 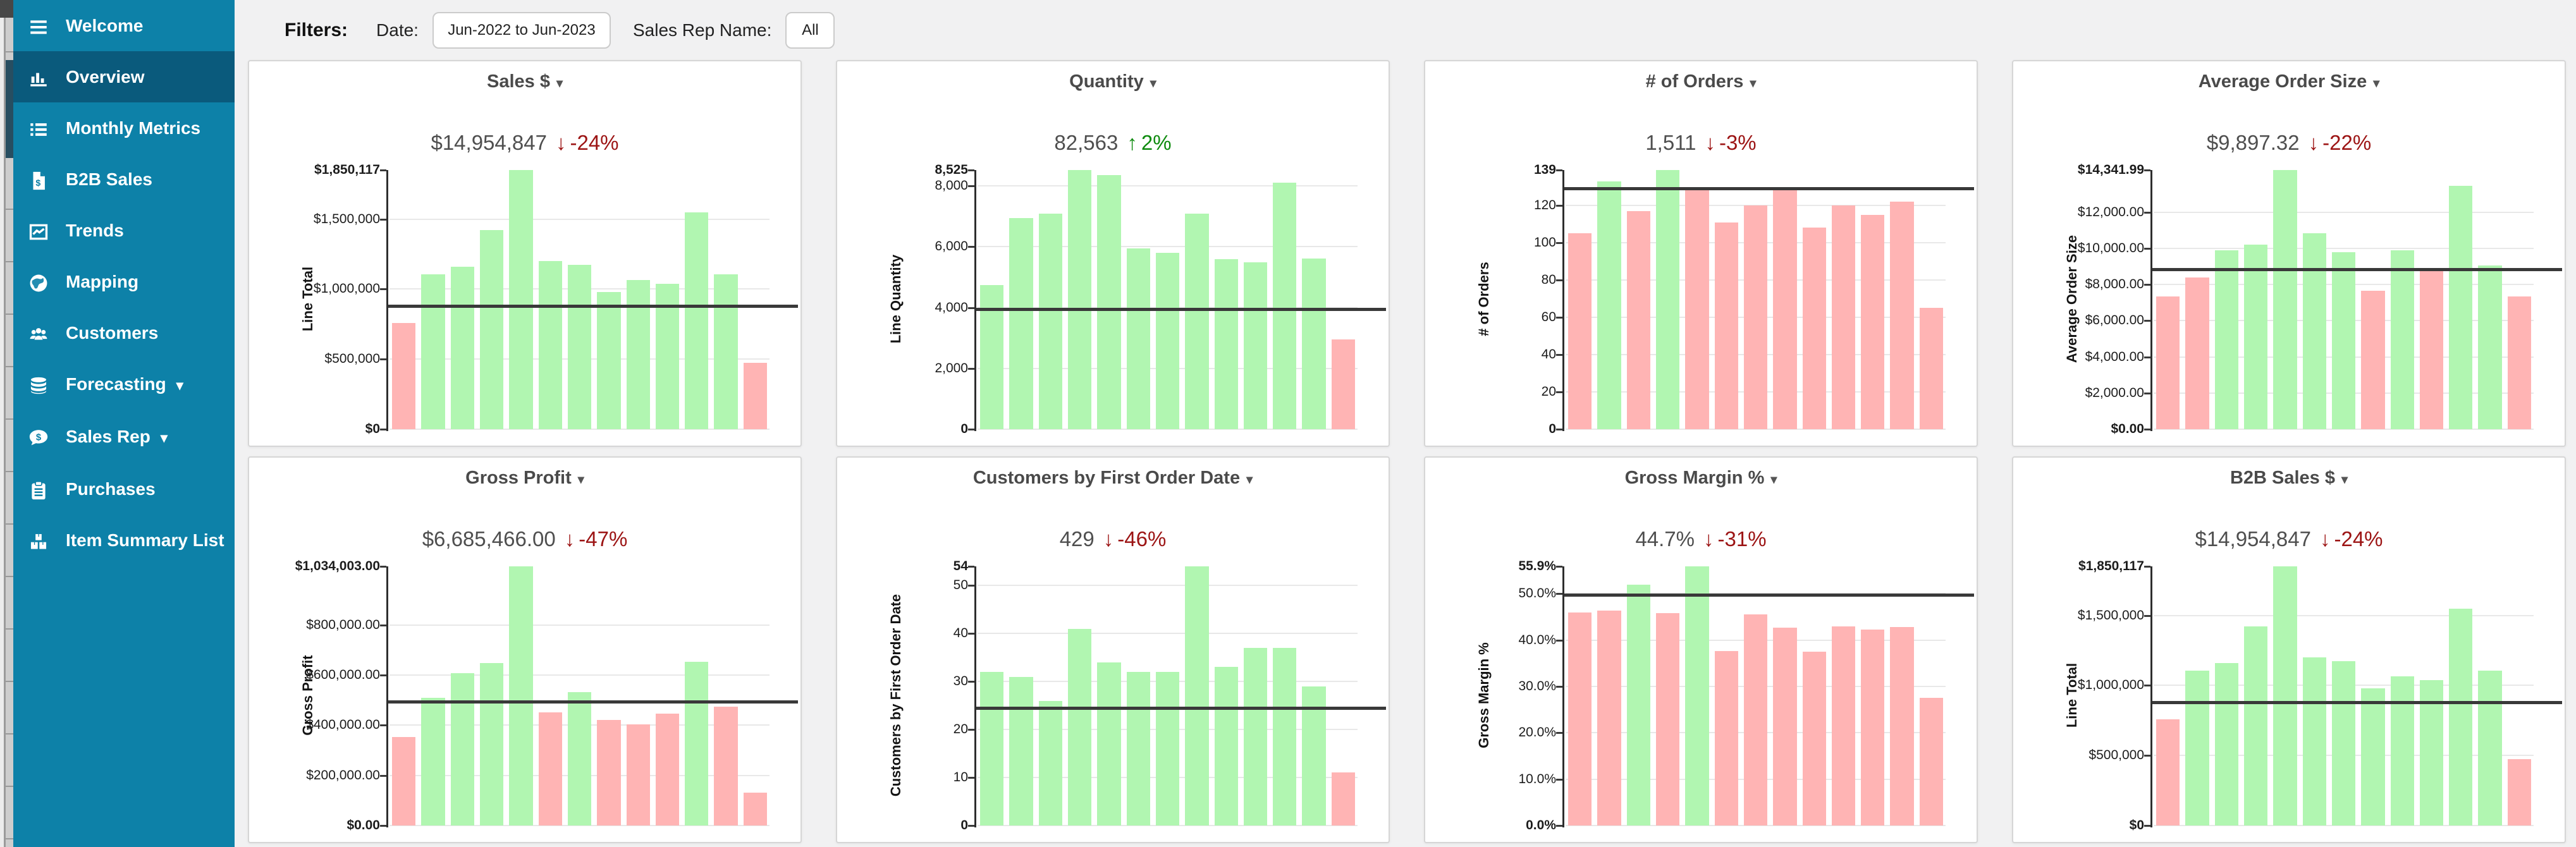 I want to click on sidebar-item-sales-rep: $ Sales Rep ▾, so click(x=124, y=437).